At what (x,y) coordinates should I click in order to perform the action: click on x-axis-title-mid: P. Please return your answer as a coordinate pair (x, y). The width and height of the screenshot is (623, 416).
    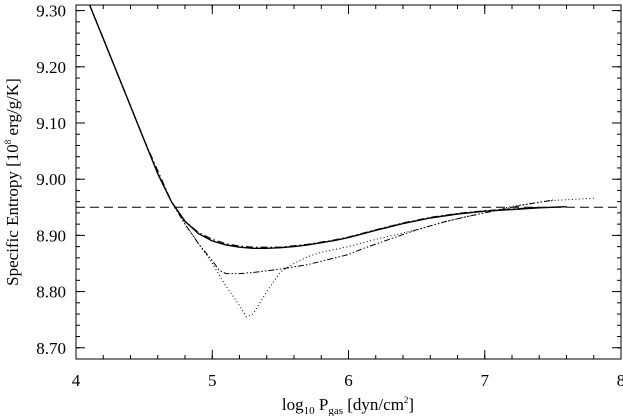
    Looking at the image, I should click on (322, 404).